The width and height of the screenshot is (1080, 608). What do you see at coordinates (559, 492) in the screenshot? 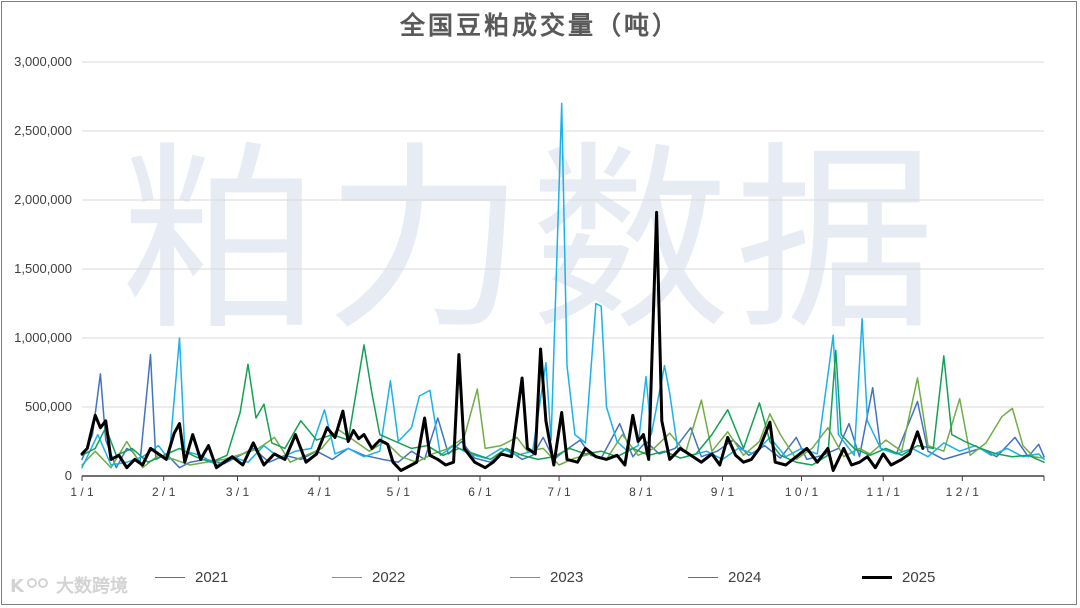
I see `x-tick-label: 7 / 1` at bounding box center [559, 492].